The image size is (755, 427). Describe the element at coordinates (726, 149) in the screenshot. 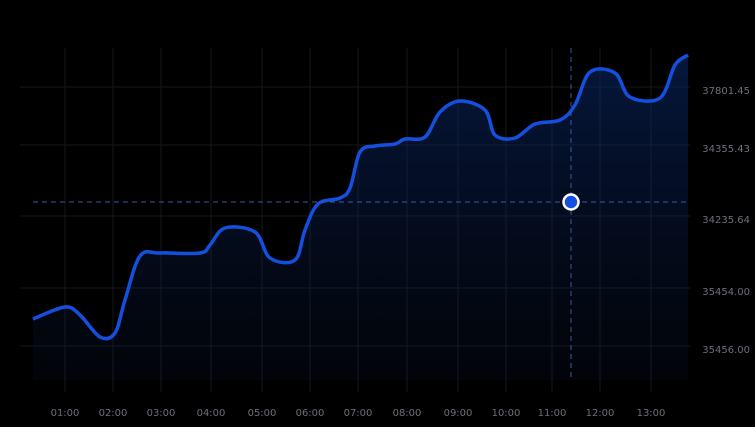

I see `y-label: 34355.43` at that location.